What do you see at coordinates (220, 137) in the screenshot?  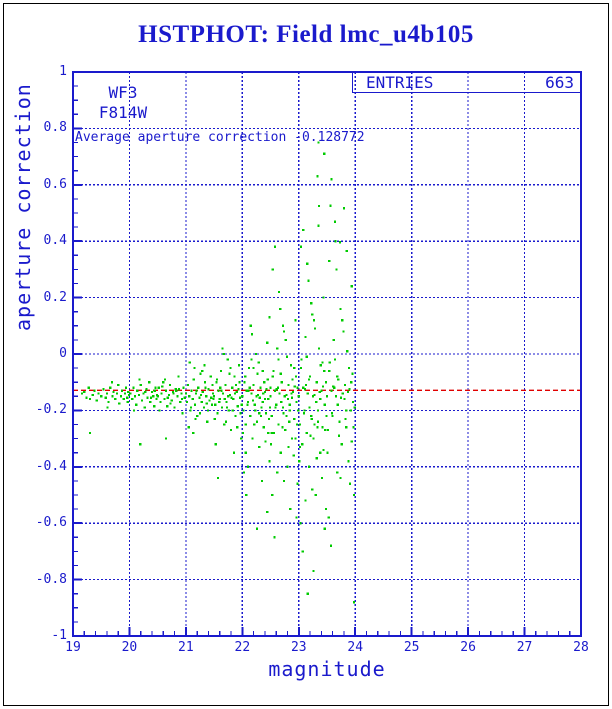 I see `average-correction-text: Average aperture correction -0.128772` at bounding box center [220, 137].